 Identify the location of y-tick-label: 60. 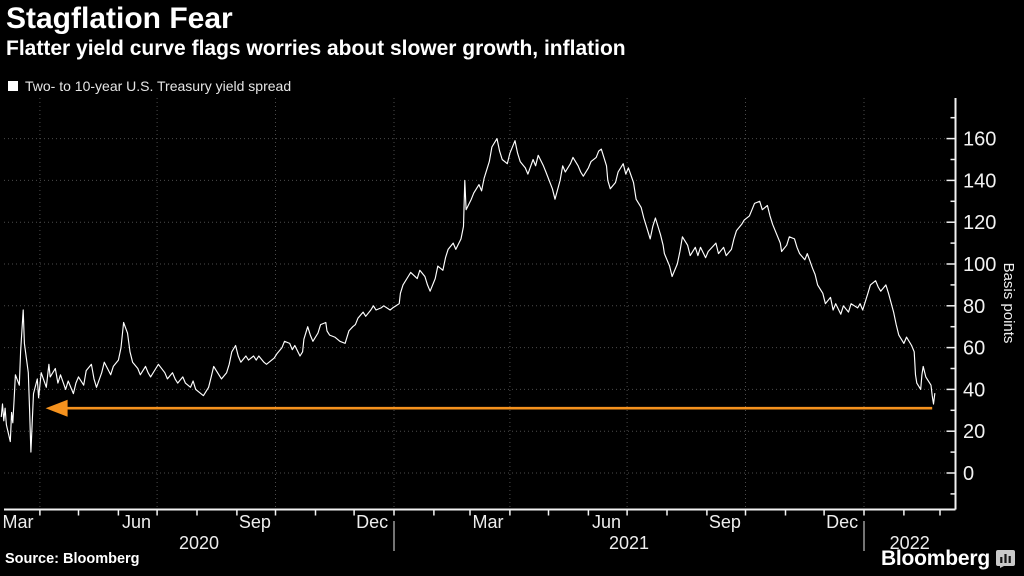
(974, 349).